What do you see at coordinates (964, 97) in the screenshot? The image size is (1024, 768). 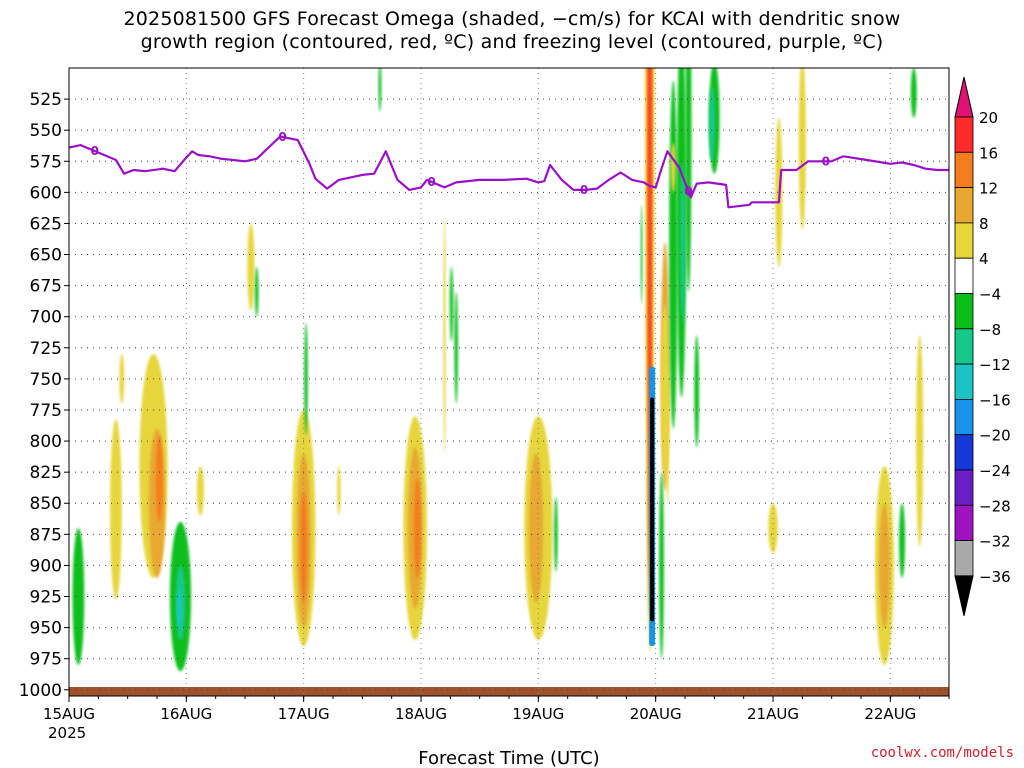 I see `colorbar-top-arrow` at bounding box center [964, 97].